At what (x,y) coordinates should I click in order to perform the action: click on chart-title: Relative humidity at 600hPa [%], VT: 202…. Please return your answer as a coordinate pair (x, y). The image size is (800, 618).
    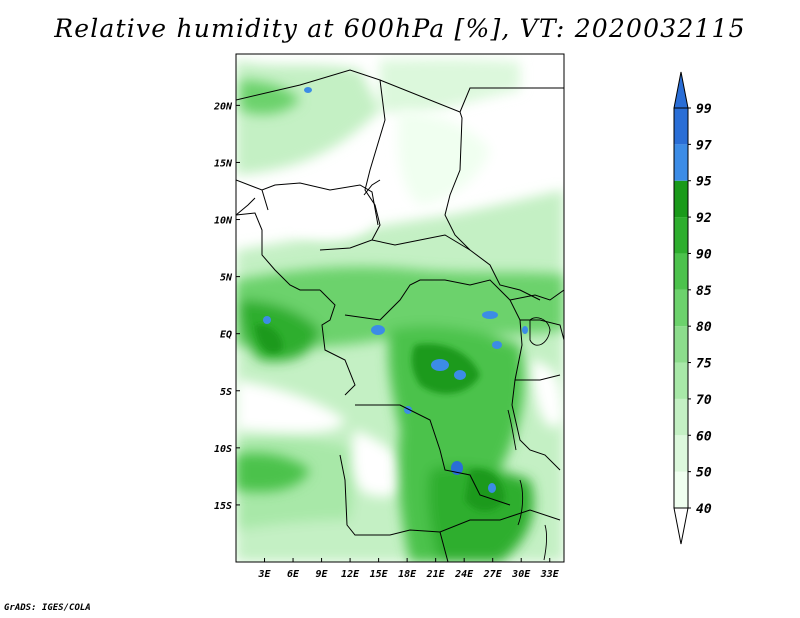
    Looking at the image, I should click on (400, 28).